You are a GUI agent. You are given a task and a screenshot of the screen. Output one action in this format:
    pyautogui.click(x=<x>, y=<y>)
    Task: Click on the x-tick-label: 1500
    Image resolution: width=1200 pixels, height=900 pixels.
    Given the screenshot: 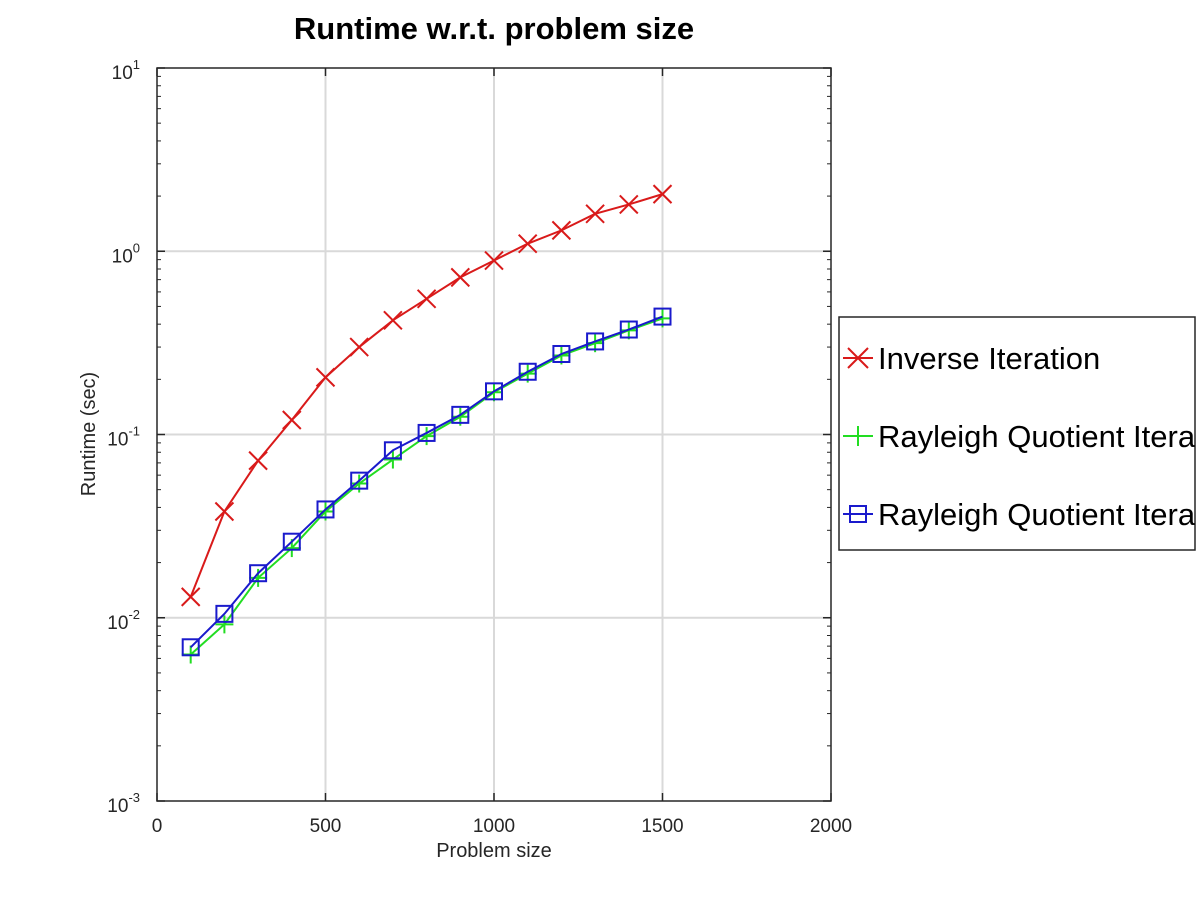 What is the action you would take?
    pyautogui.click(x=662, y=826)
    